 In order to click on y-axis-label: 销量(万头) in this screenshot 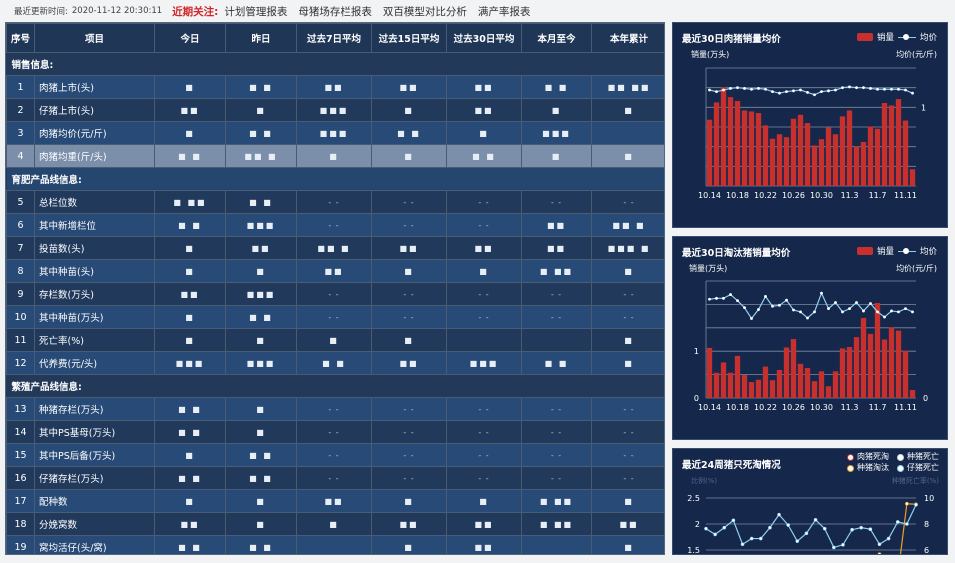, I will do `click(710, 54)`.